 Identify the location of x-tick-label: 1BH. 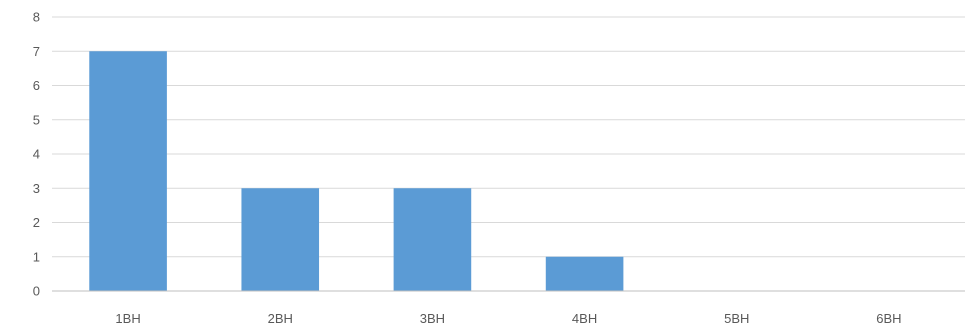
(127, 318).